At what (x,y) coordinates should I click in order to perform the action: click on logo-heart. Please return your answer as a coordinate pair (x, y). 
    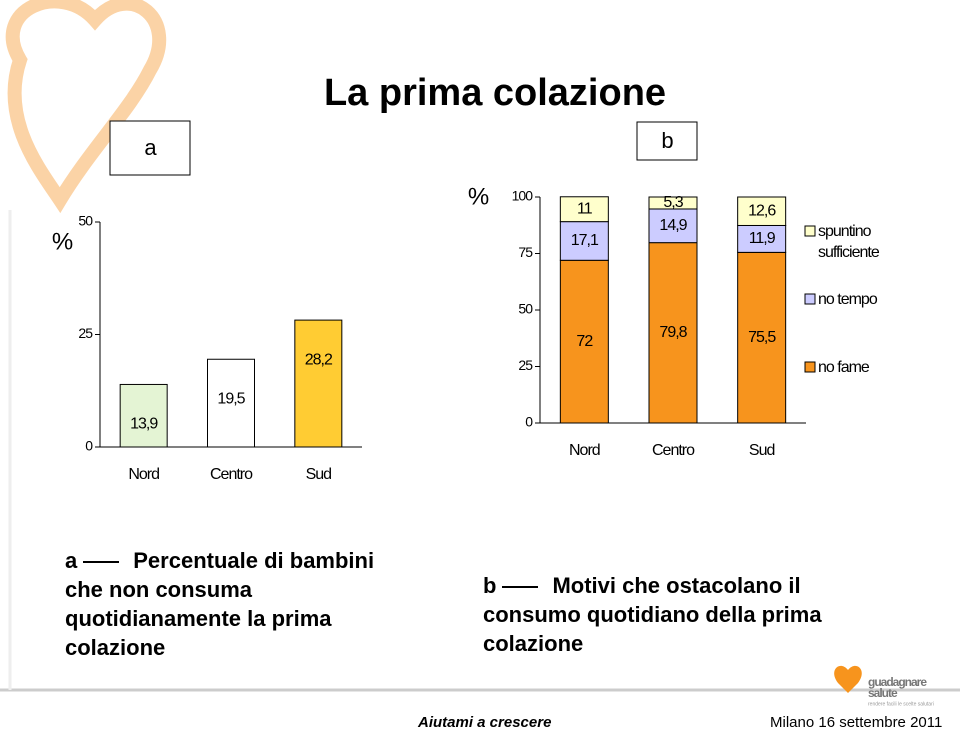
    Looking at the image, I should click on (848, 679).